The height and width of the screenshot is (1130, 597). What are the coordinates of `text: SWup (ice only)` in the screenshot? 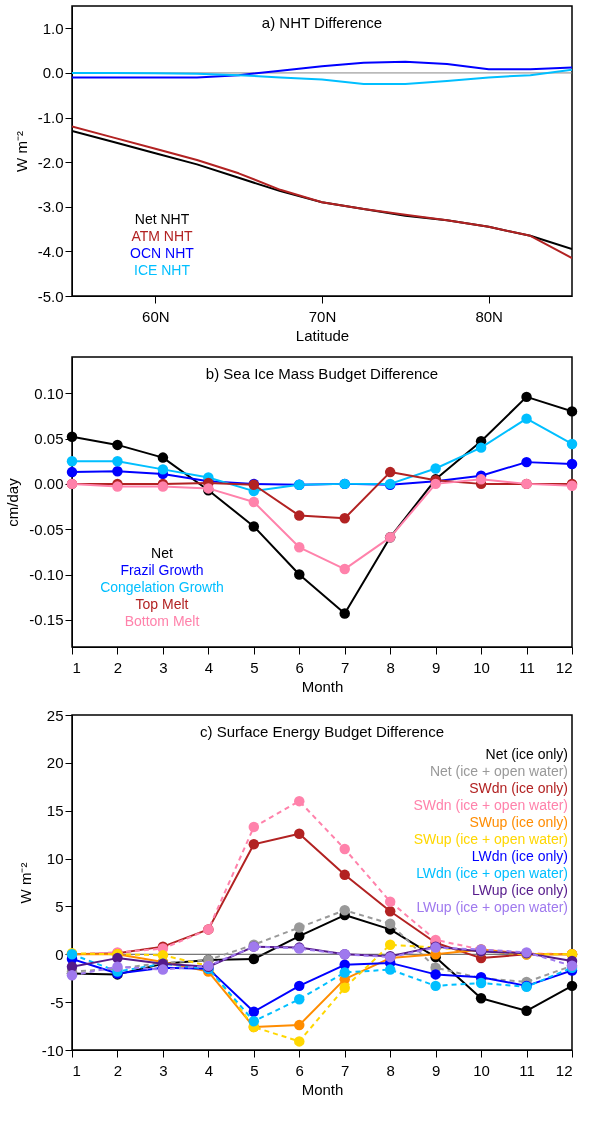 It's located at (518, 822).